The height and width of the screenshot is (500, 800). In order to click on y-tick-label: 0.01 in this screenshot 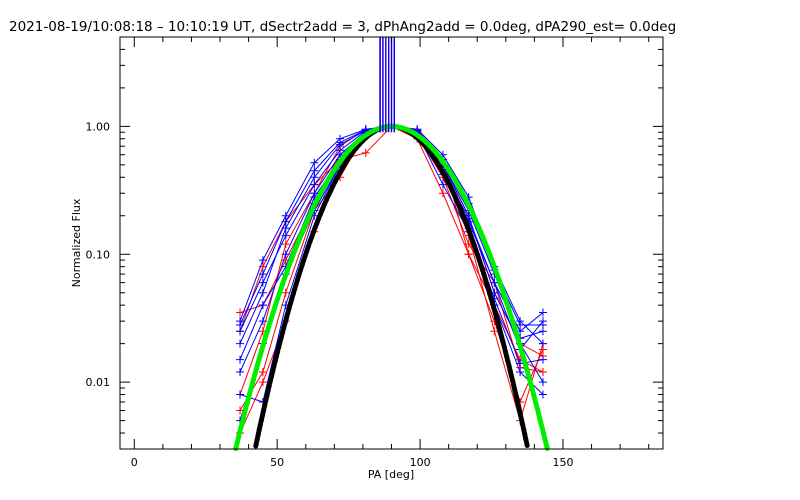, I will do `click(98, 382)`.